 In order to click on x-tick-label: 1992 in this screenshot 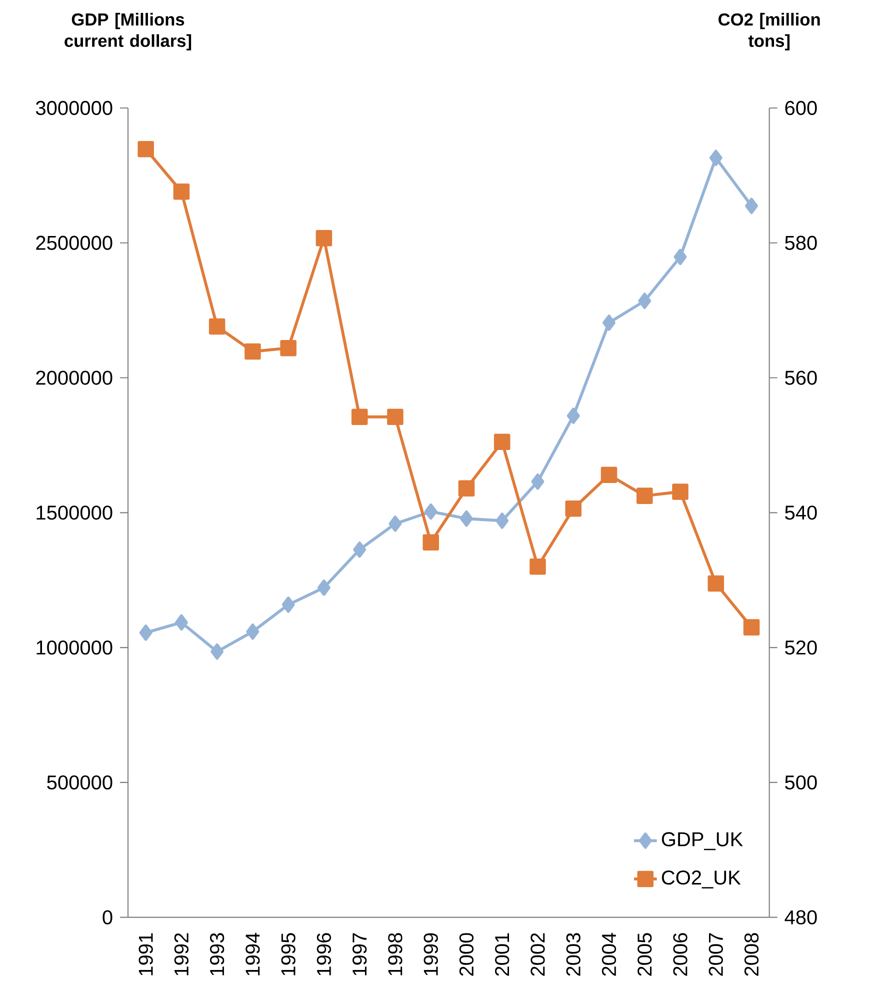, I will do `click(181, 954)`.